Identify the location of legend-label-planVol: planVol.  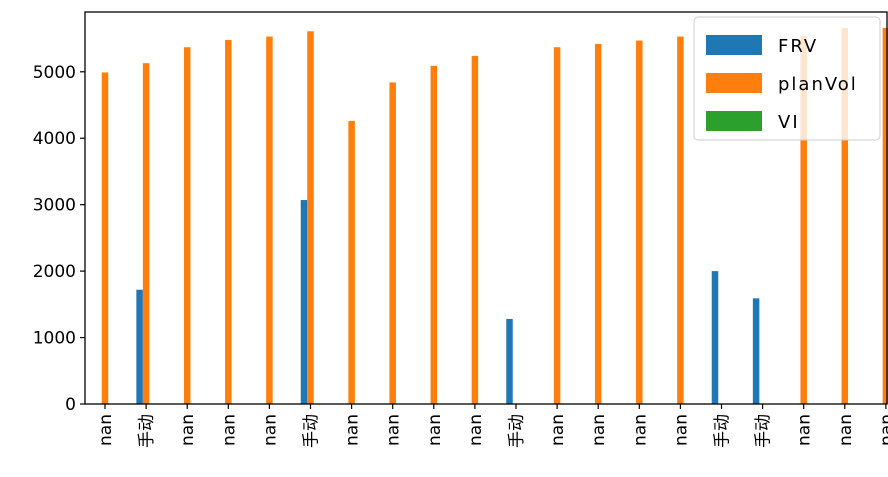
(818, 84).